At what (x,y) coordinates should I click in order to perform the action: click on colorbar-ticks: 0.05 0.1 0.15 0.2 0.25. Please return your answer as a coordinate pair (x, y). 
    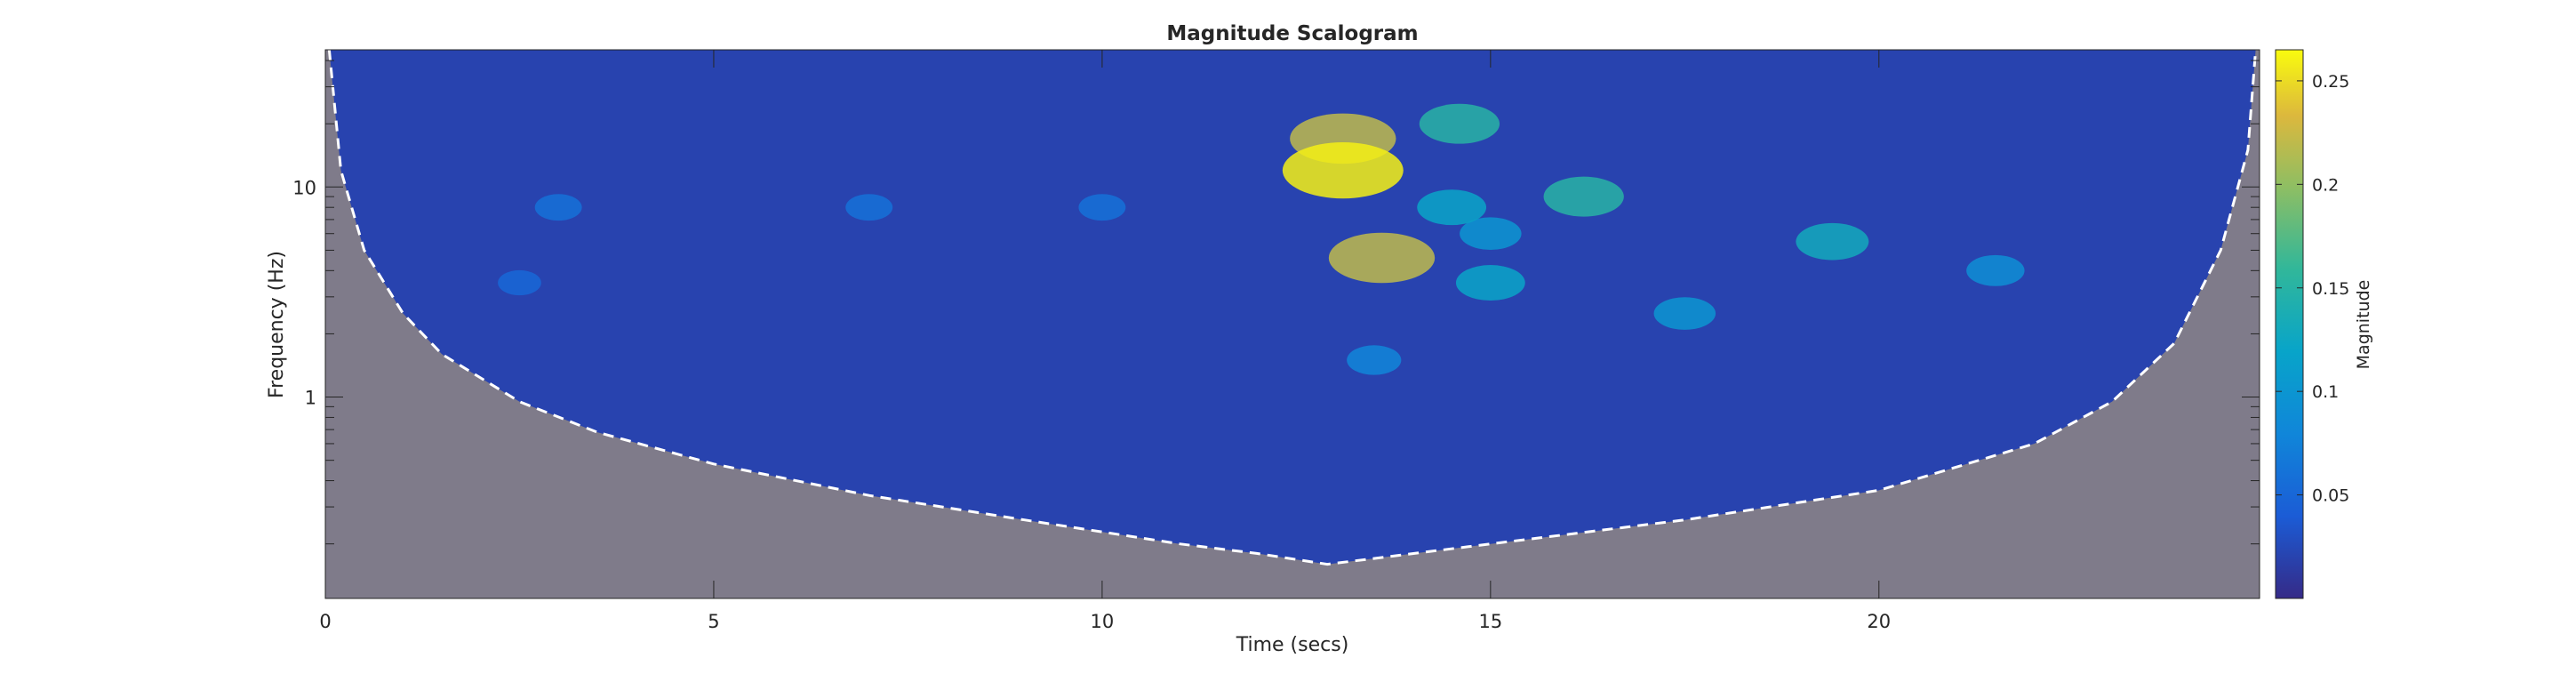
    Looking at the image, I should click on (2312, 289).